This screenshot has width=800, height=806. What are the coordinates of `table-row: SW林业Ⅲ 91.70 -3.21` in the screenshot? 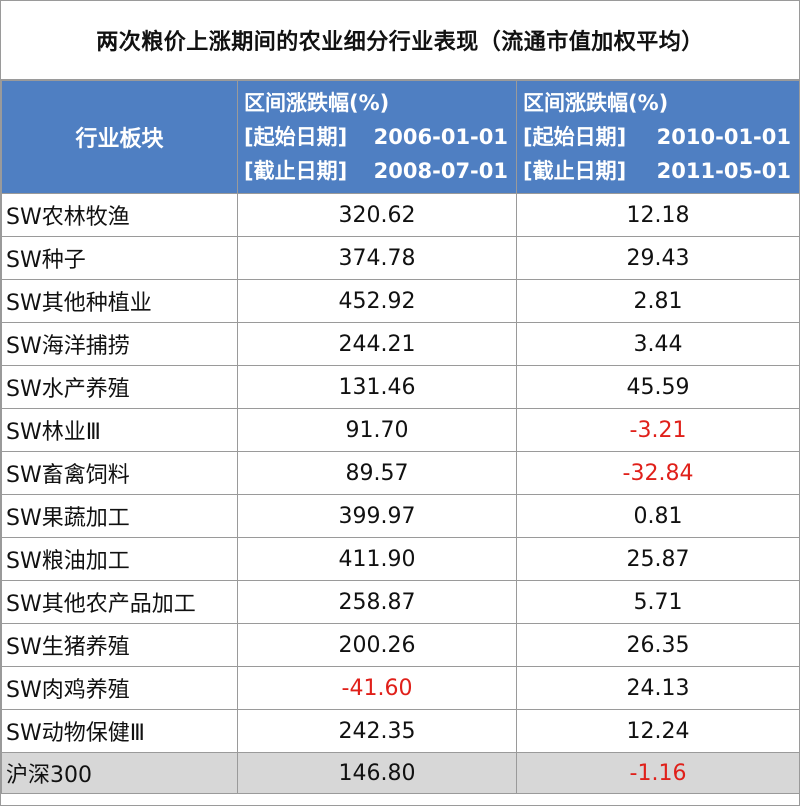 It's located at (400, 430).